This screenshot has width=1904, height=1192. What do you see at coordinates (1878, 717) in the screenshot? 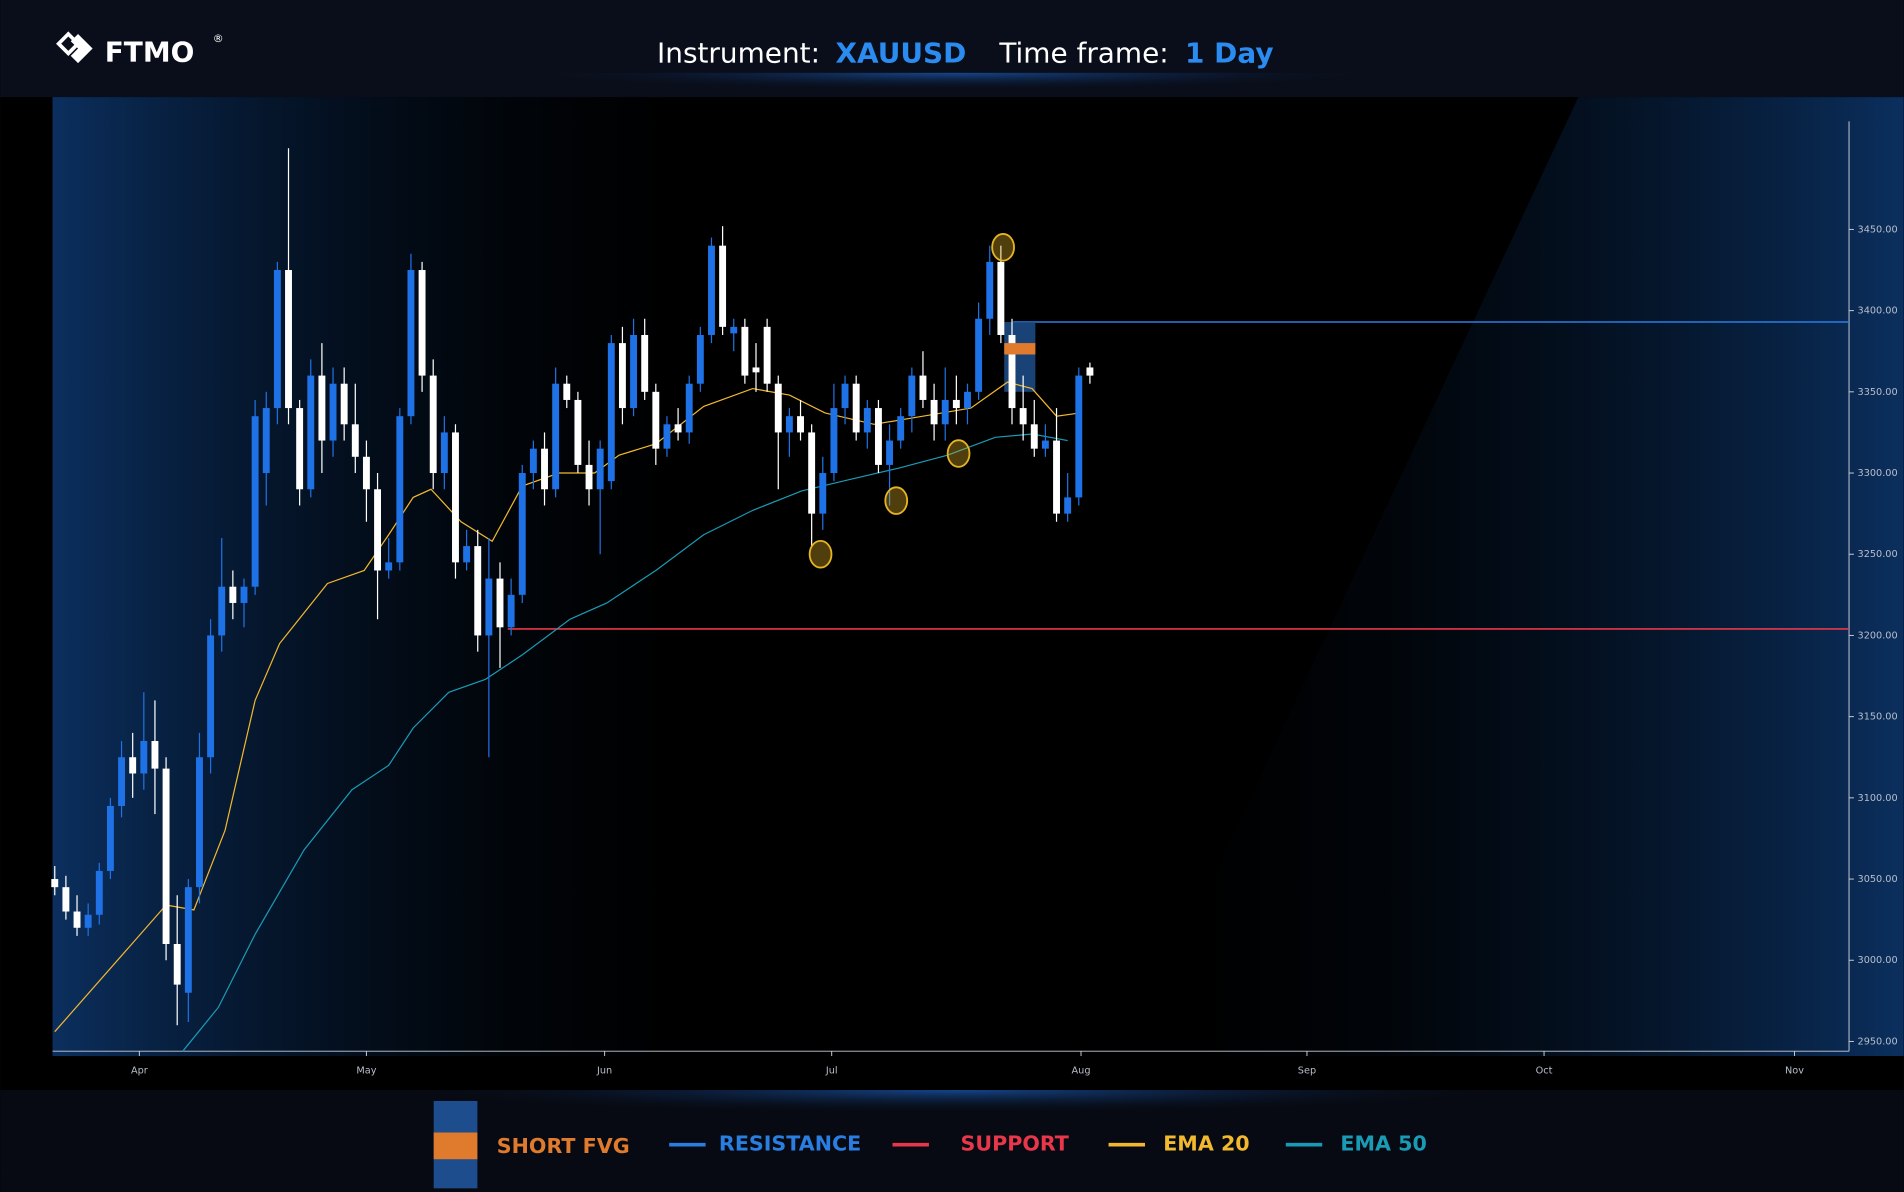
I see `y-tick-label: 3150.00` at bounding box center [1878, 717].